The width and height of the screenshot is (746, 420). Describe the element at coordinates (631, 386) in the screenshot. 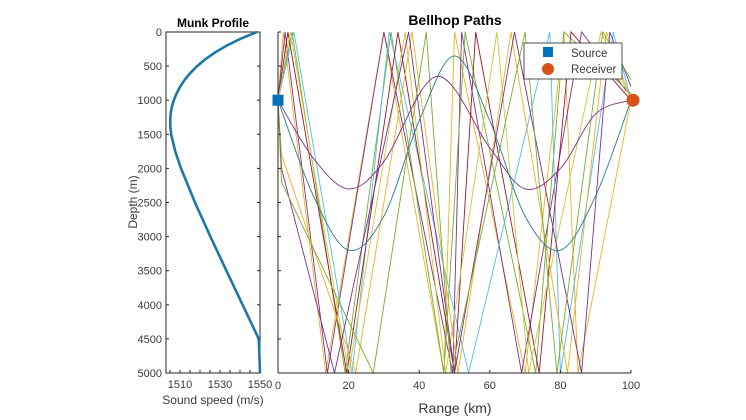

I see `bellhop-xtick-label: 100` at that location.